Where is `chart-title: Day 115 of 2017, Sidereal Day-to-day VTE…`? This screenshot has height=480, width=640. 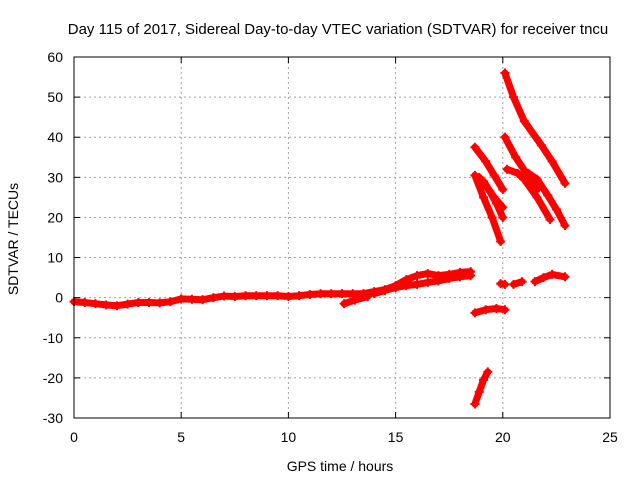 chart-title: Day 115 of 2017, Sidereal Day-to-day VTE… is located at coordinates (338, 29).